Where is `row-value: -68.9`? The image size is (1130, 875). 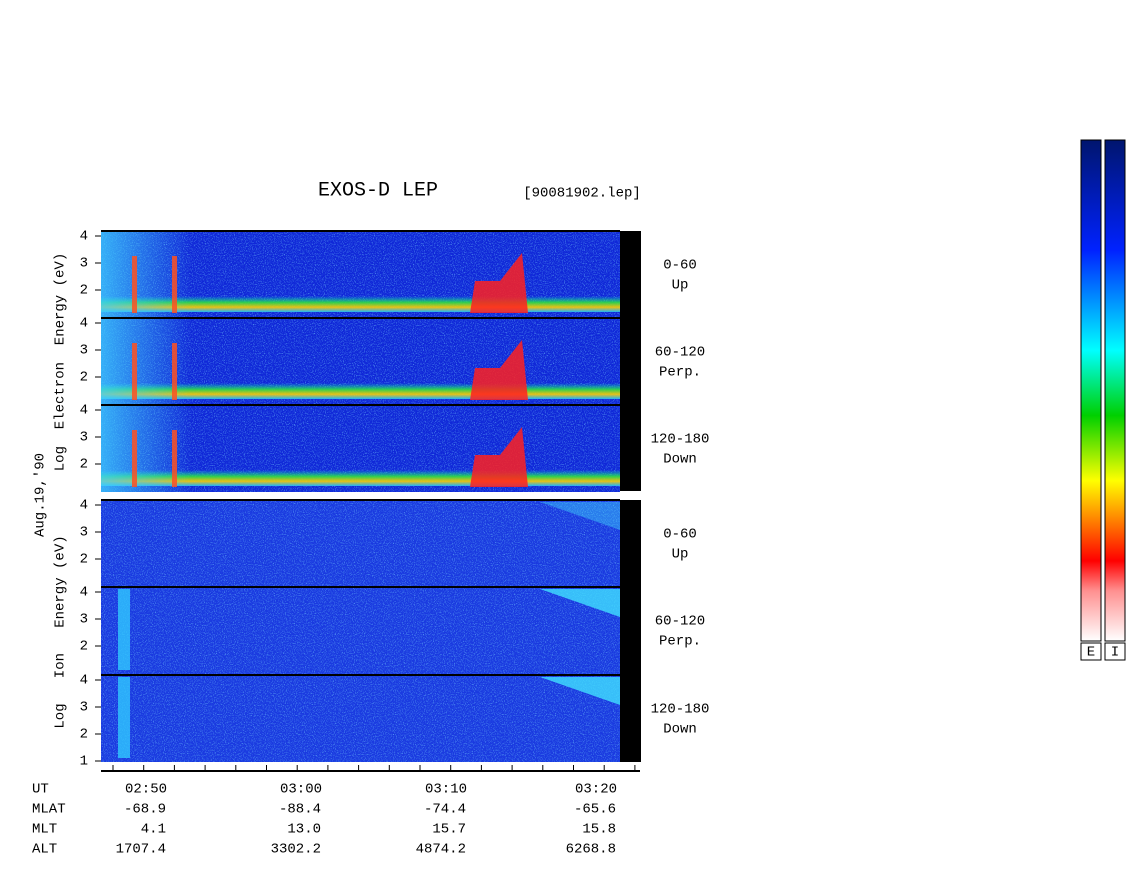 row-value: -68.9 is located at coordinates (145, 810).